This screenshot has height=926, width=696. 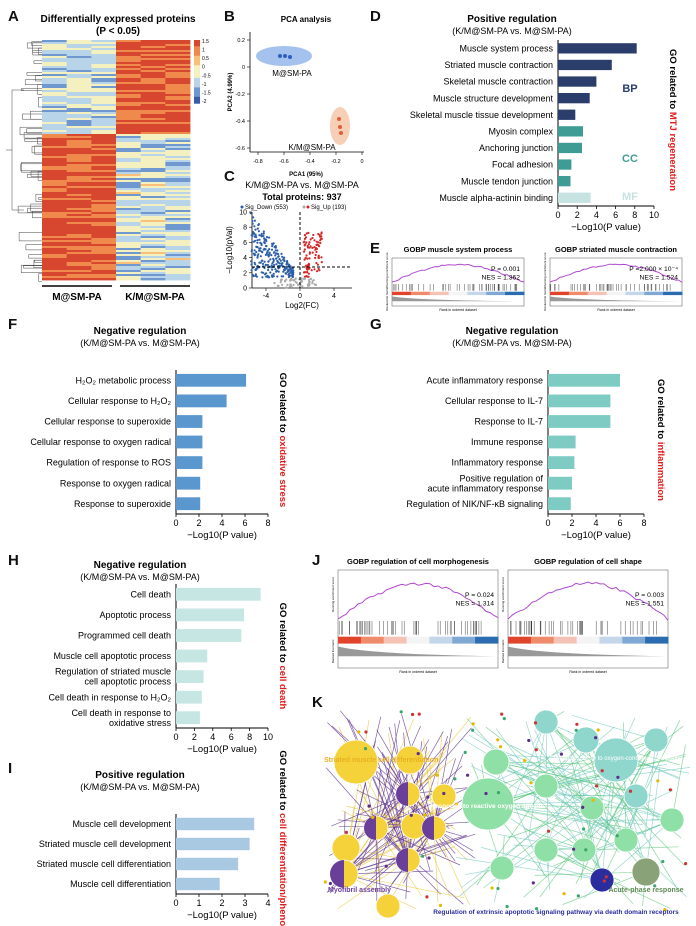 What do you see at coordinates (616, 299) in the screenshot?
I see `gsea-ranked-metric` at bounding box center [616, 299].